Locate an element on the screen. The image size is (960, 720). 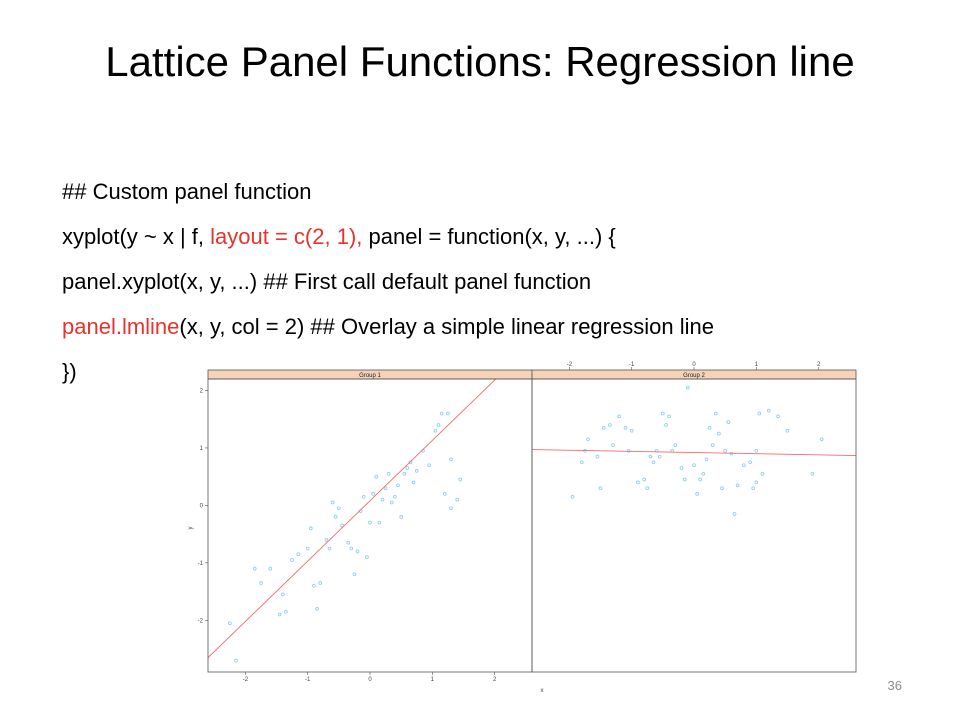
panel-1-strip-label: Group 1 is located at coordinates (370, 376).